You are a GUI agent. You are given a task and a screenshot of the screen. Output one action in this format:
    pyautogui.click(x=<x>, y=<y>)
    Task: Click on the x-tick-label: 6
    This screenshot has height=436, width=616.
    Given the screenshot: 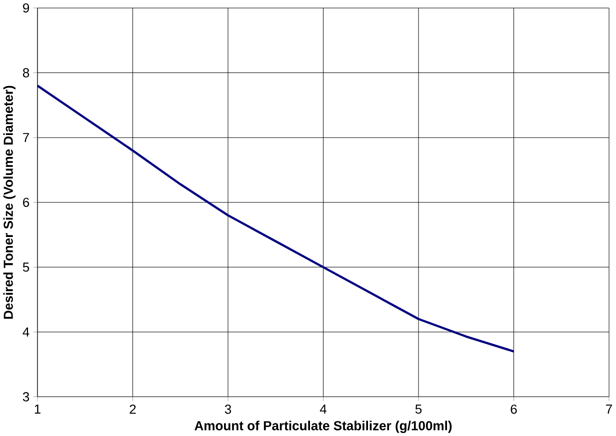 What is the action you would take?
    pyautogui.click(x=513, y=409)
    